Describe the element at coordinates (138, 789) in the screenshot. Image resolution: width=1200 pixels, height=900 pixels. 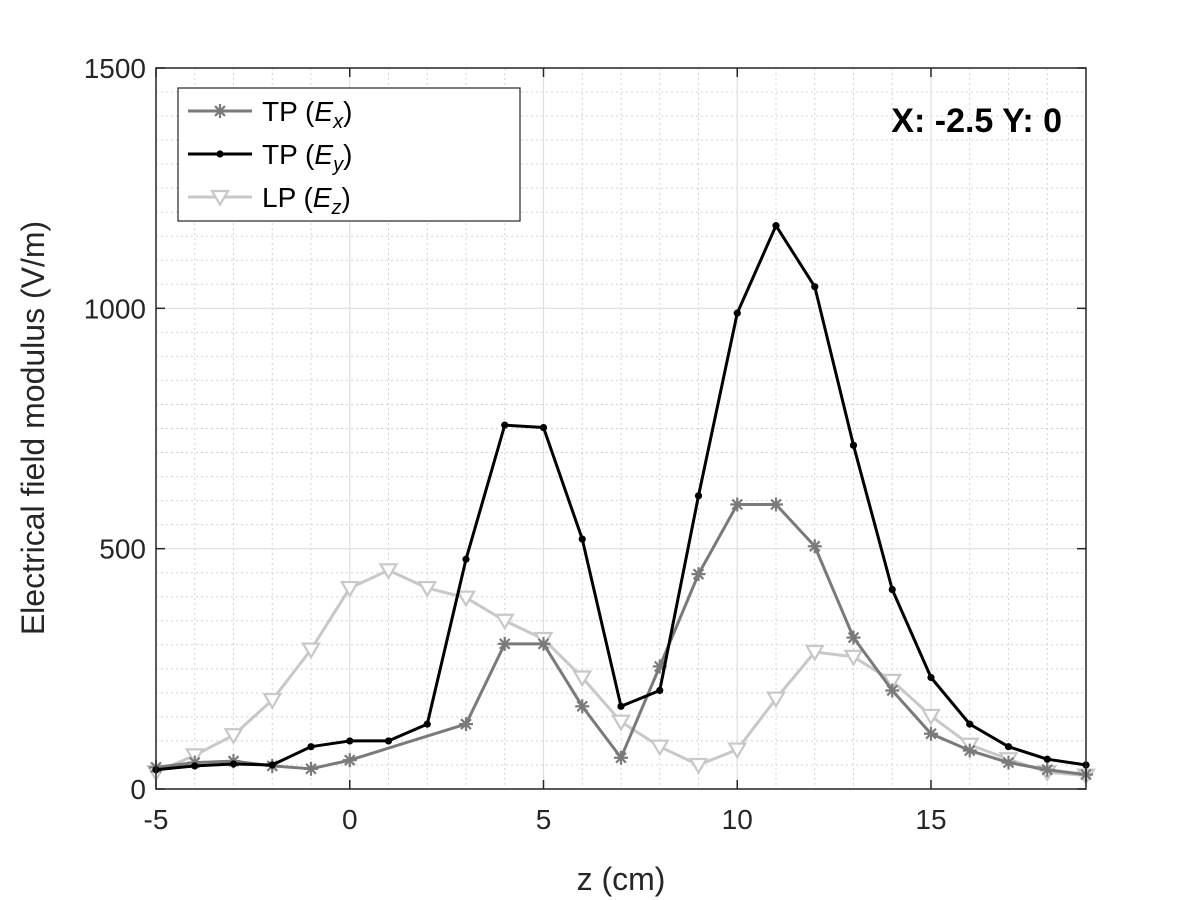
I see `y-tick-label: 0` at that location.